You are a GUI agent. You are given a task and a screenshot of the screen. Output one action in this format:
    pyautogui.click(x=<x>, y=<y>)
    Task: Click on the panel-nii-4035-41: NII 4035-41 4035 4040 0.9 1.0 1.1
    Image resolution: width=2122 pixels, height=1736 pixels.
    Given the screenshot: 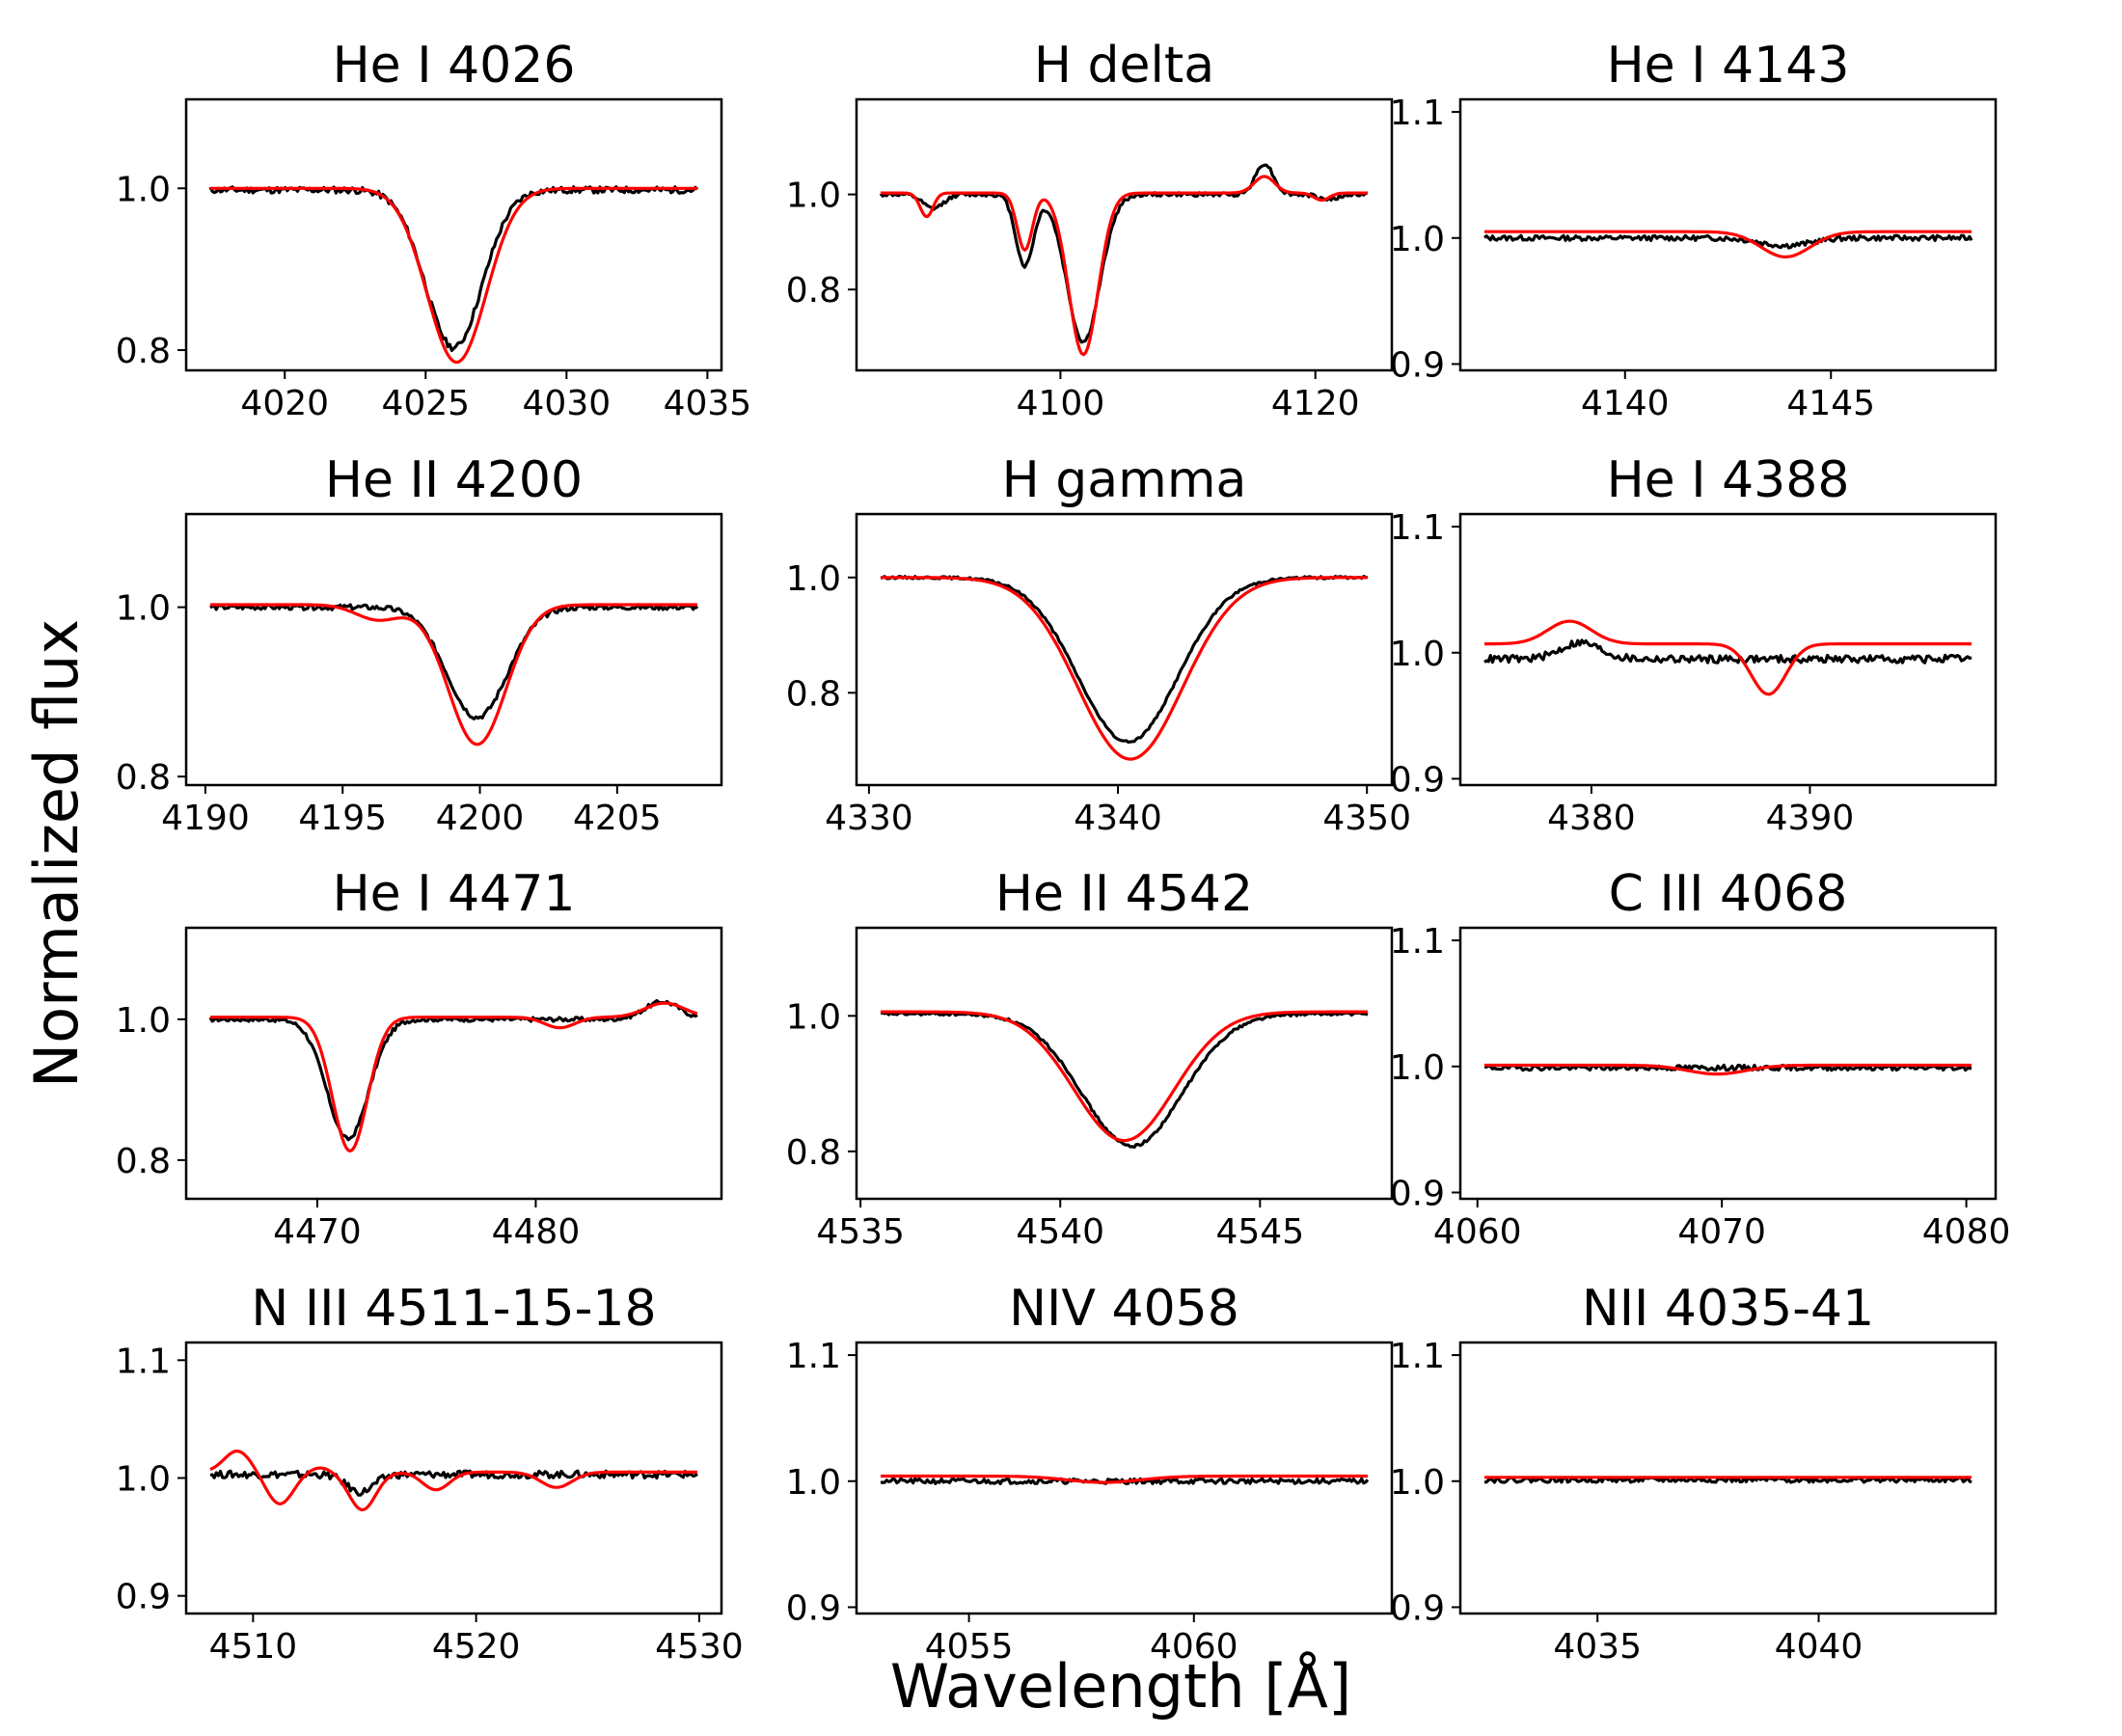 What is the action you would take?
    pyautogui.click(x=1694, y=1474)
    